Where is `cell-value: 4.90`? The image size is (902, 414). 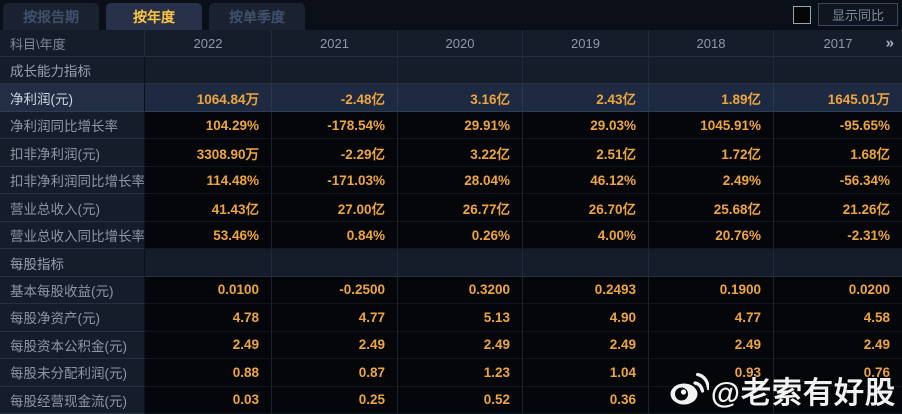
cell-value: 4.90 is located at coordinates (586, 318).